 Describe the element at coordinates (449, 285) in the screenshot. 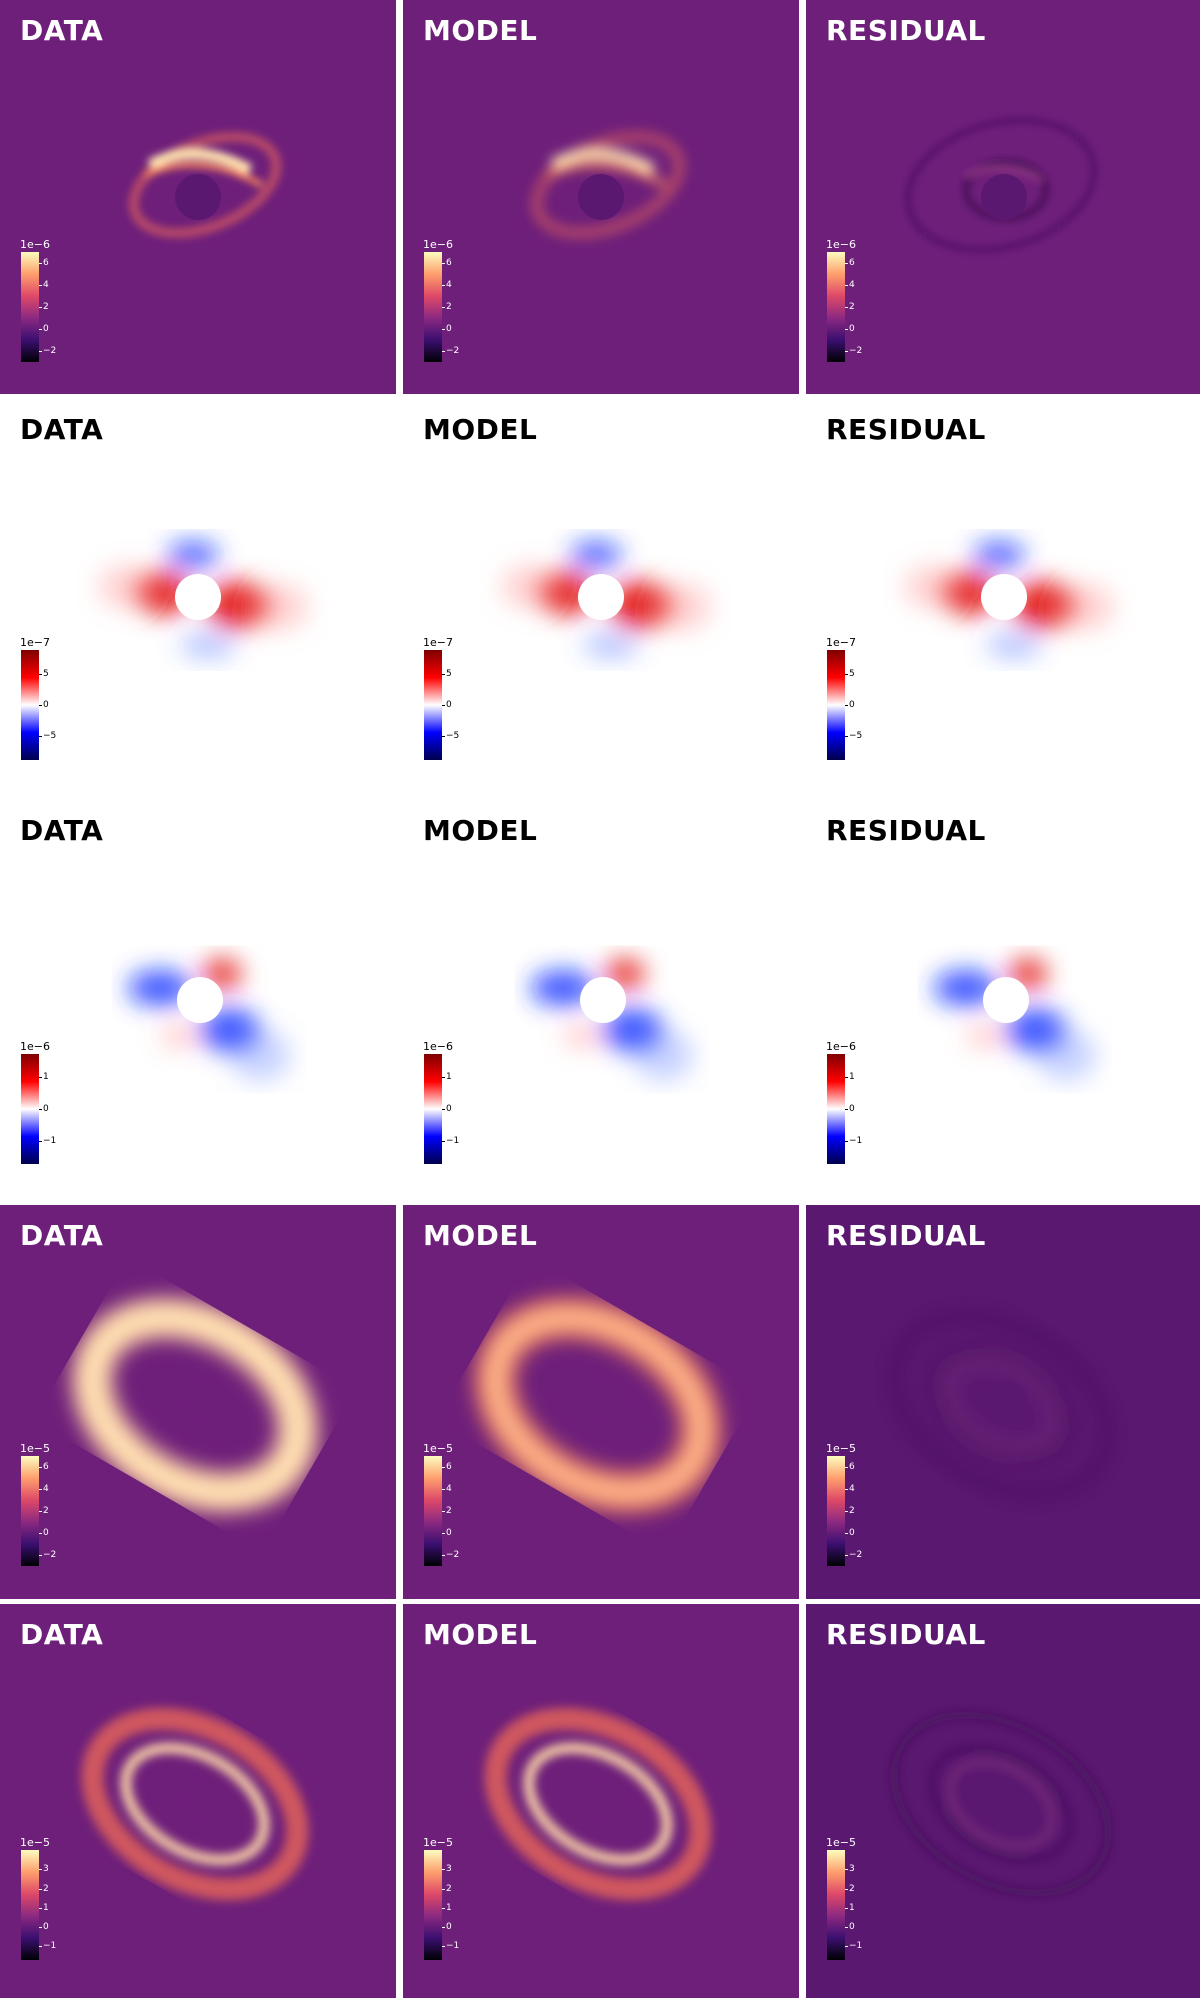

I see `colorbar-tick-label: 4` at that location.